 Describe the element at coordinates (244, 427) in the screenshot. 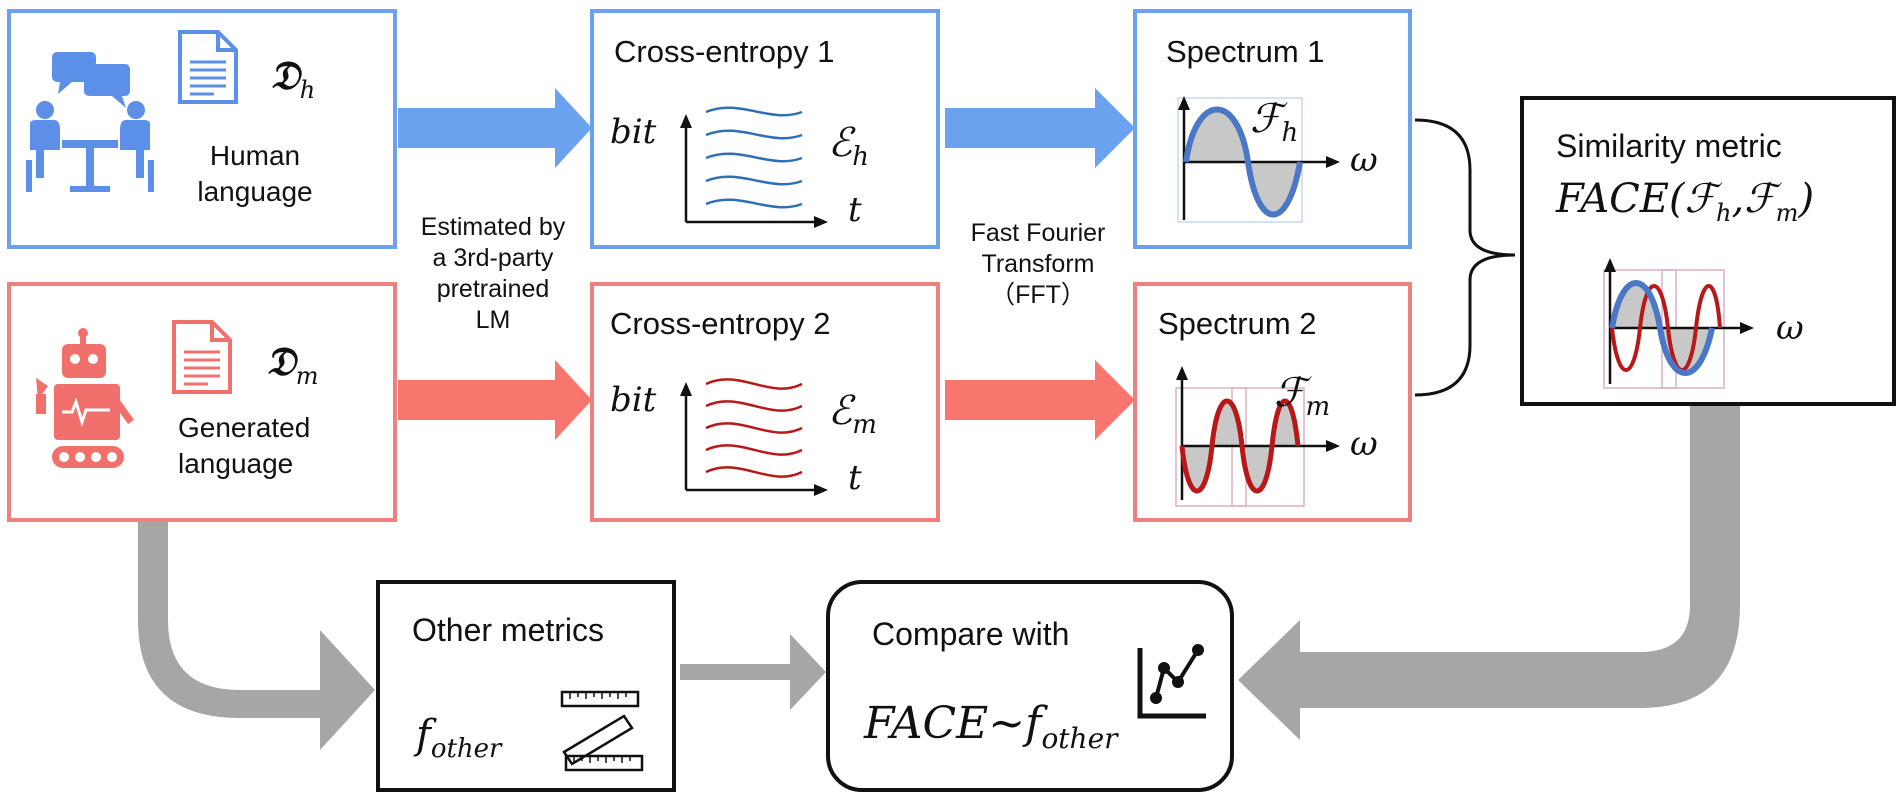

I see `generated-label-line1: Generated` at that location.